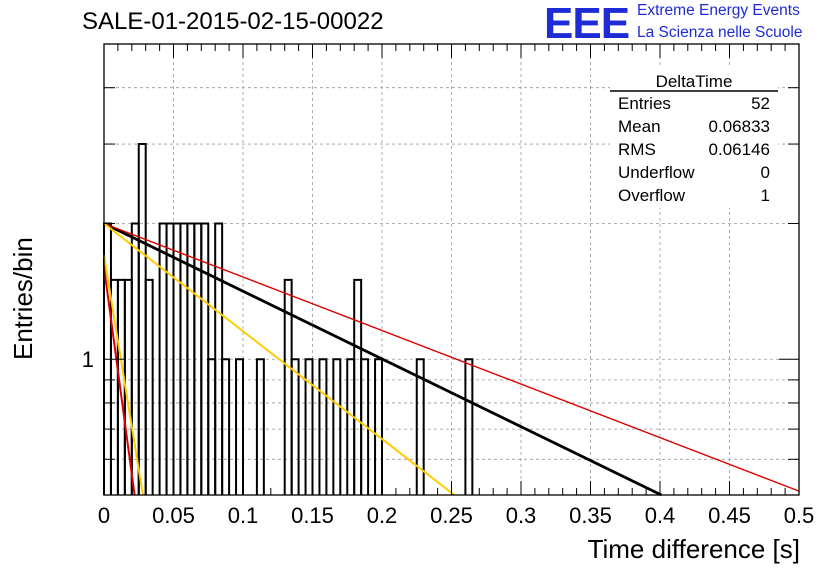 The image size is (836, 572). What do you see at coordinates (243, 515) in the screenshot?
I see `x-tick-label: 0.1` at bounding box center [243, 515].